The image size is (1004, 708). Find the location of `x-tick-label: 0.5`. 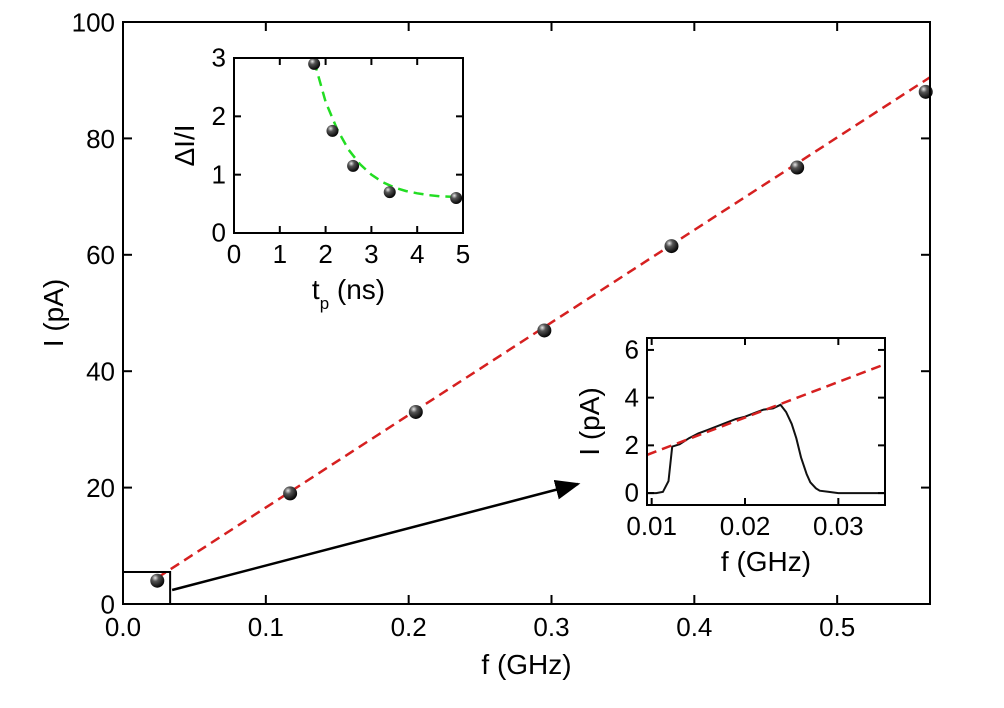

x-tick-label: 0.5 is located at coordinates (837, 627).